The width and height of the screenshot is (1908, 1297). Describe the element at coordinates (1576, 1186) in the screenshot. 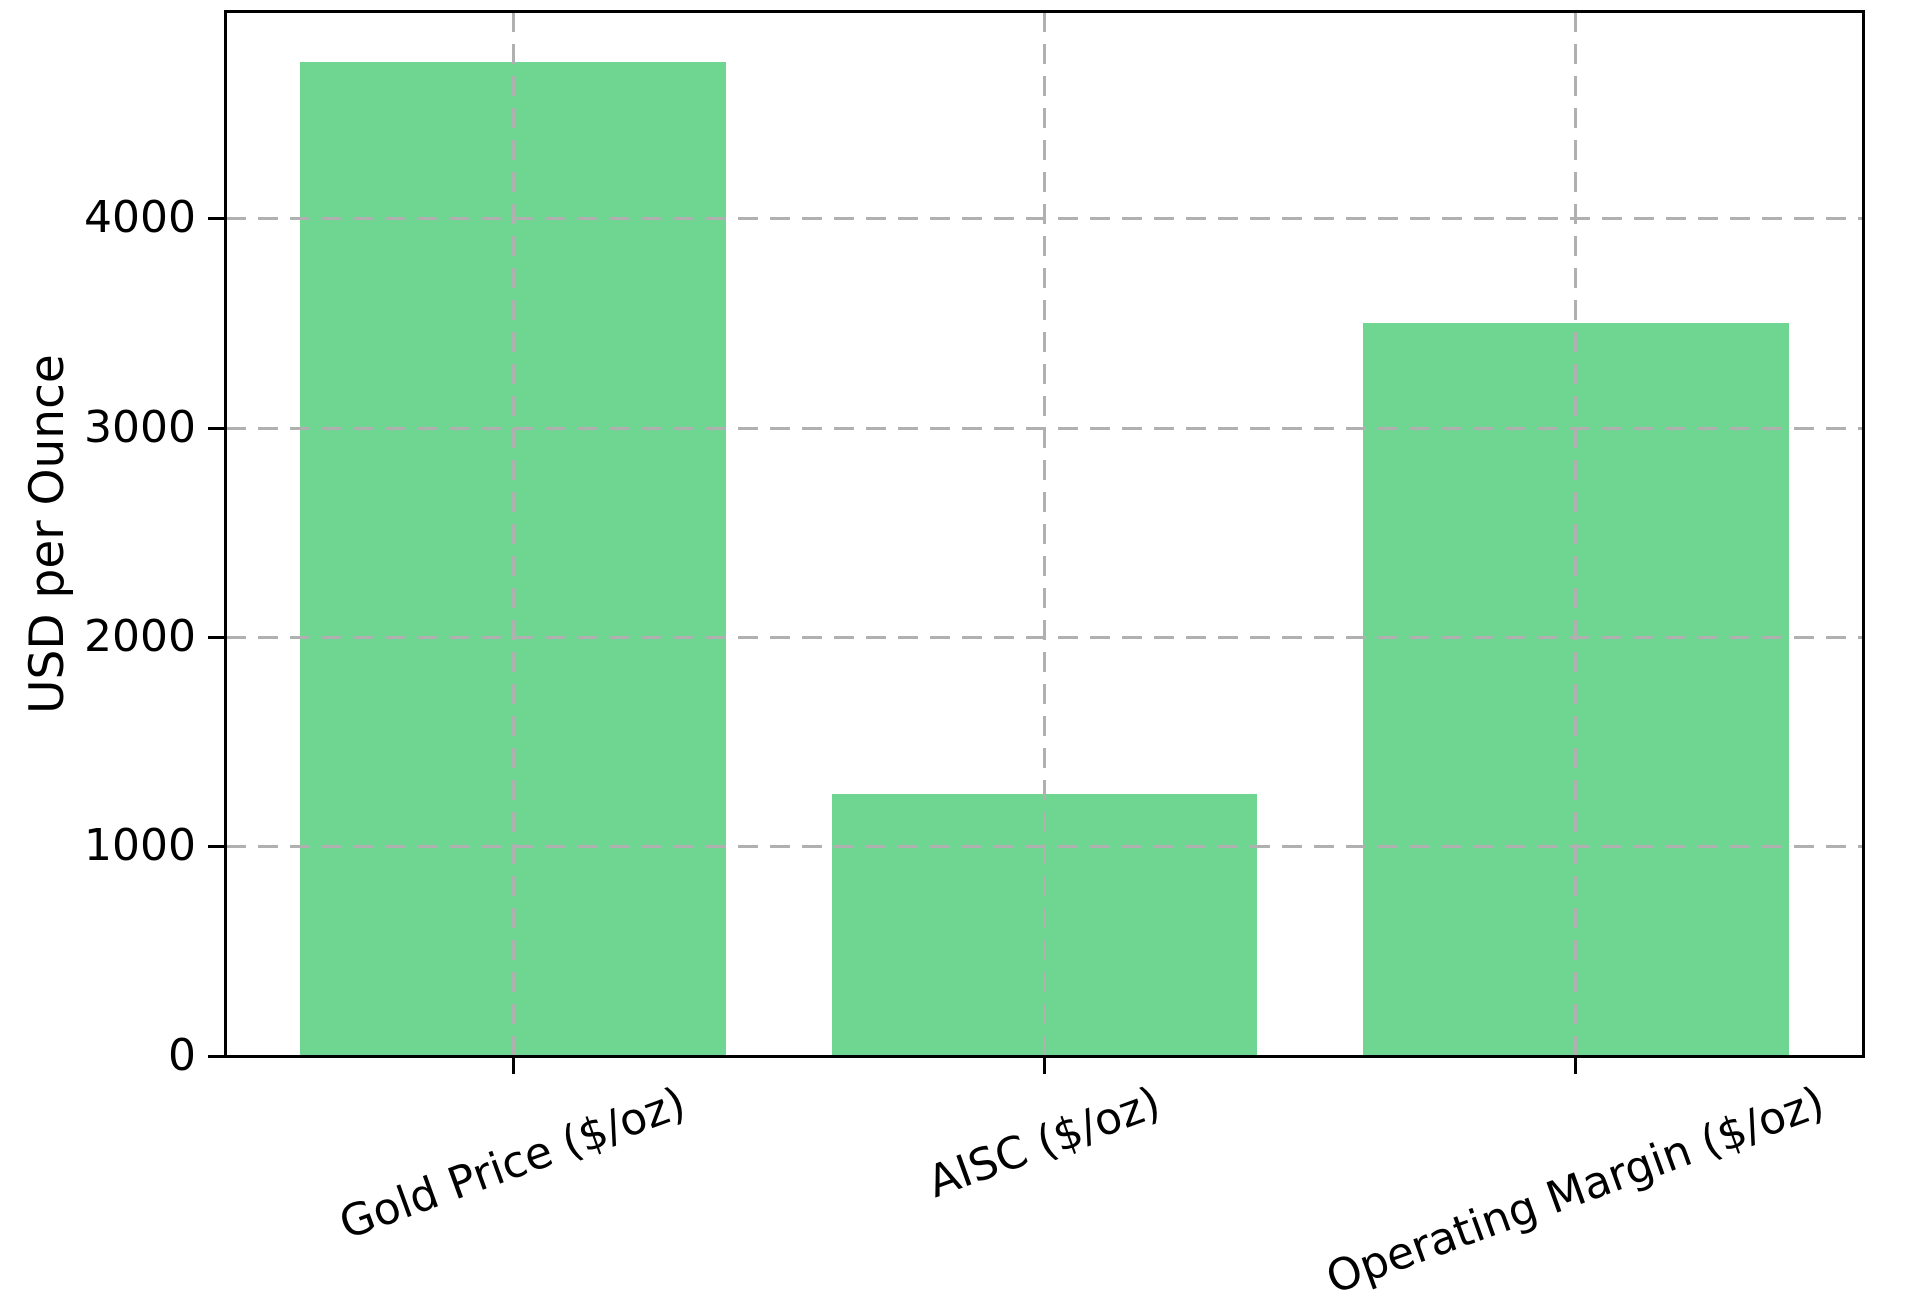

I see `x-tick-label-operating-margin-oz: Operating Margin ($/oz)` at that location.